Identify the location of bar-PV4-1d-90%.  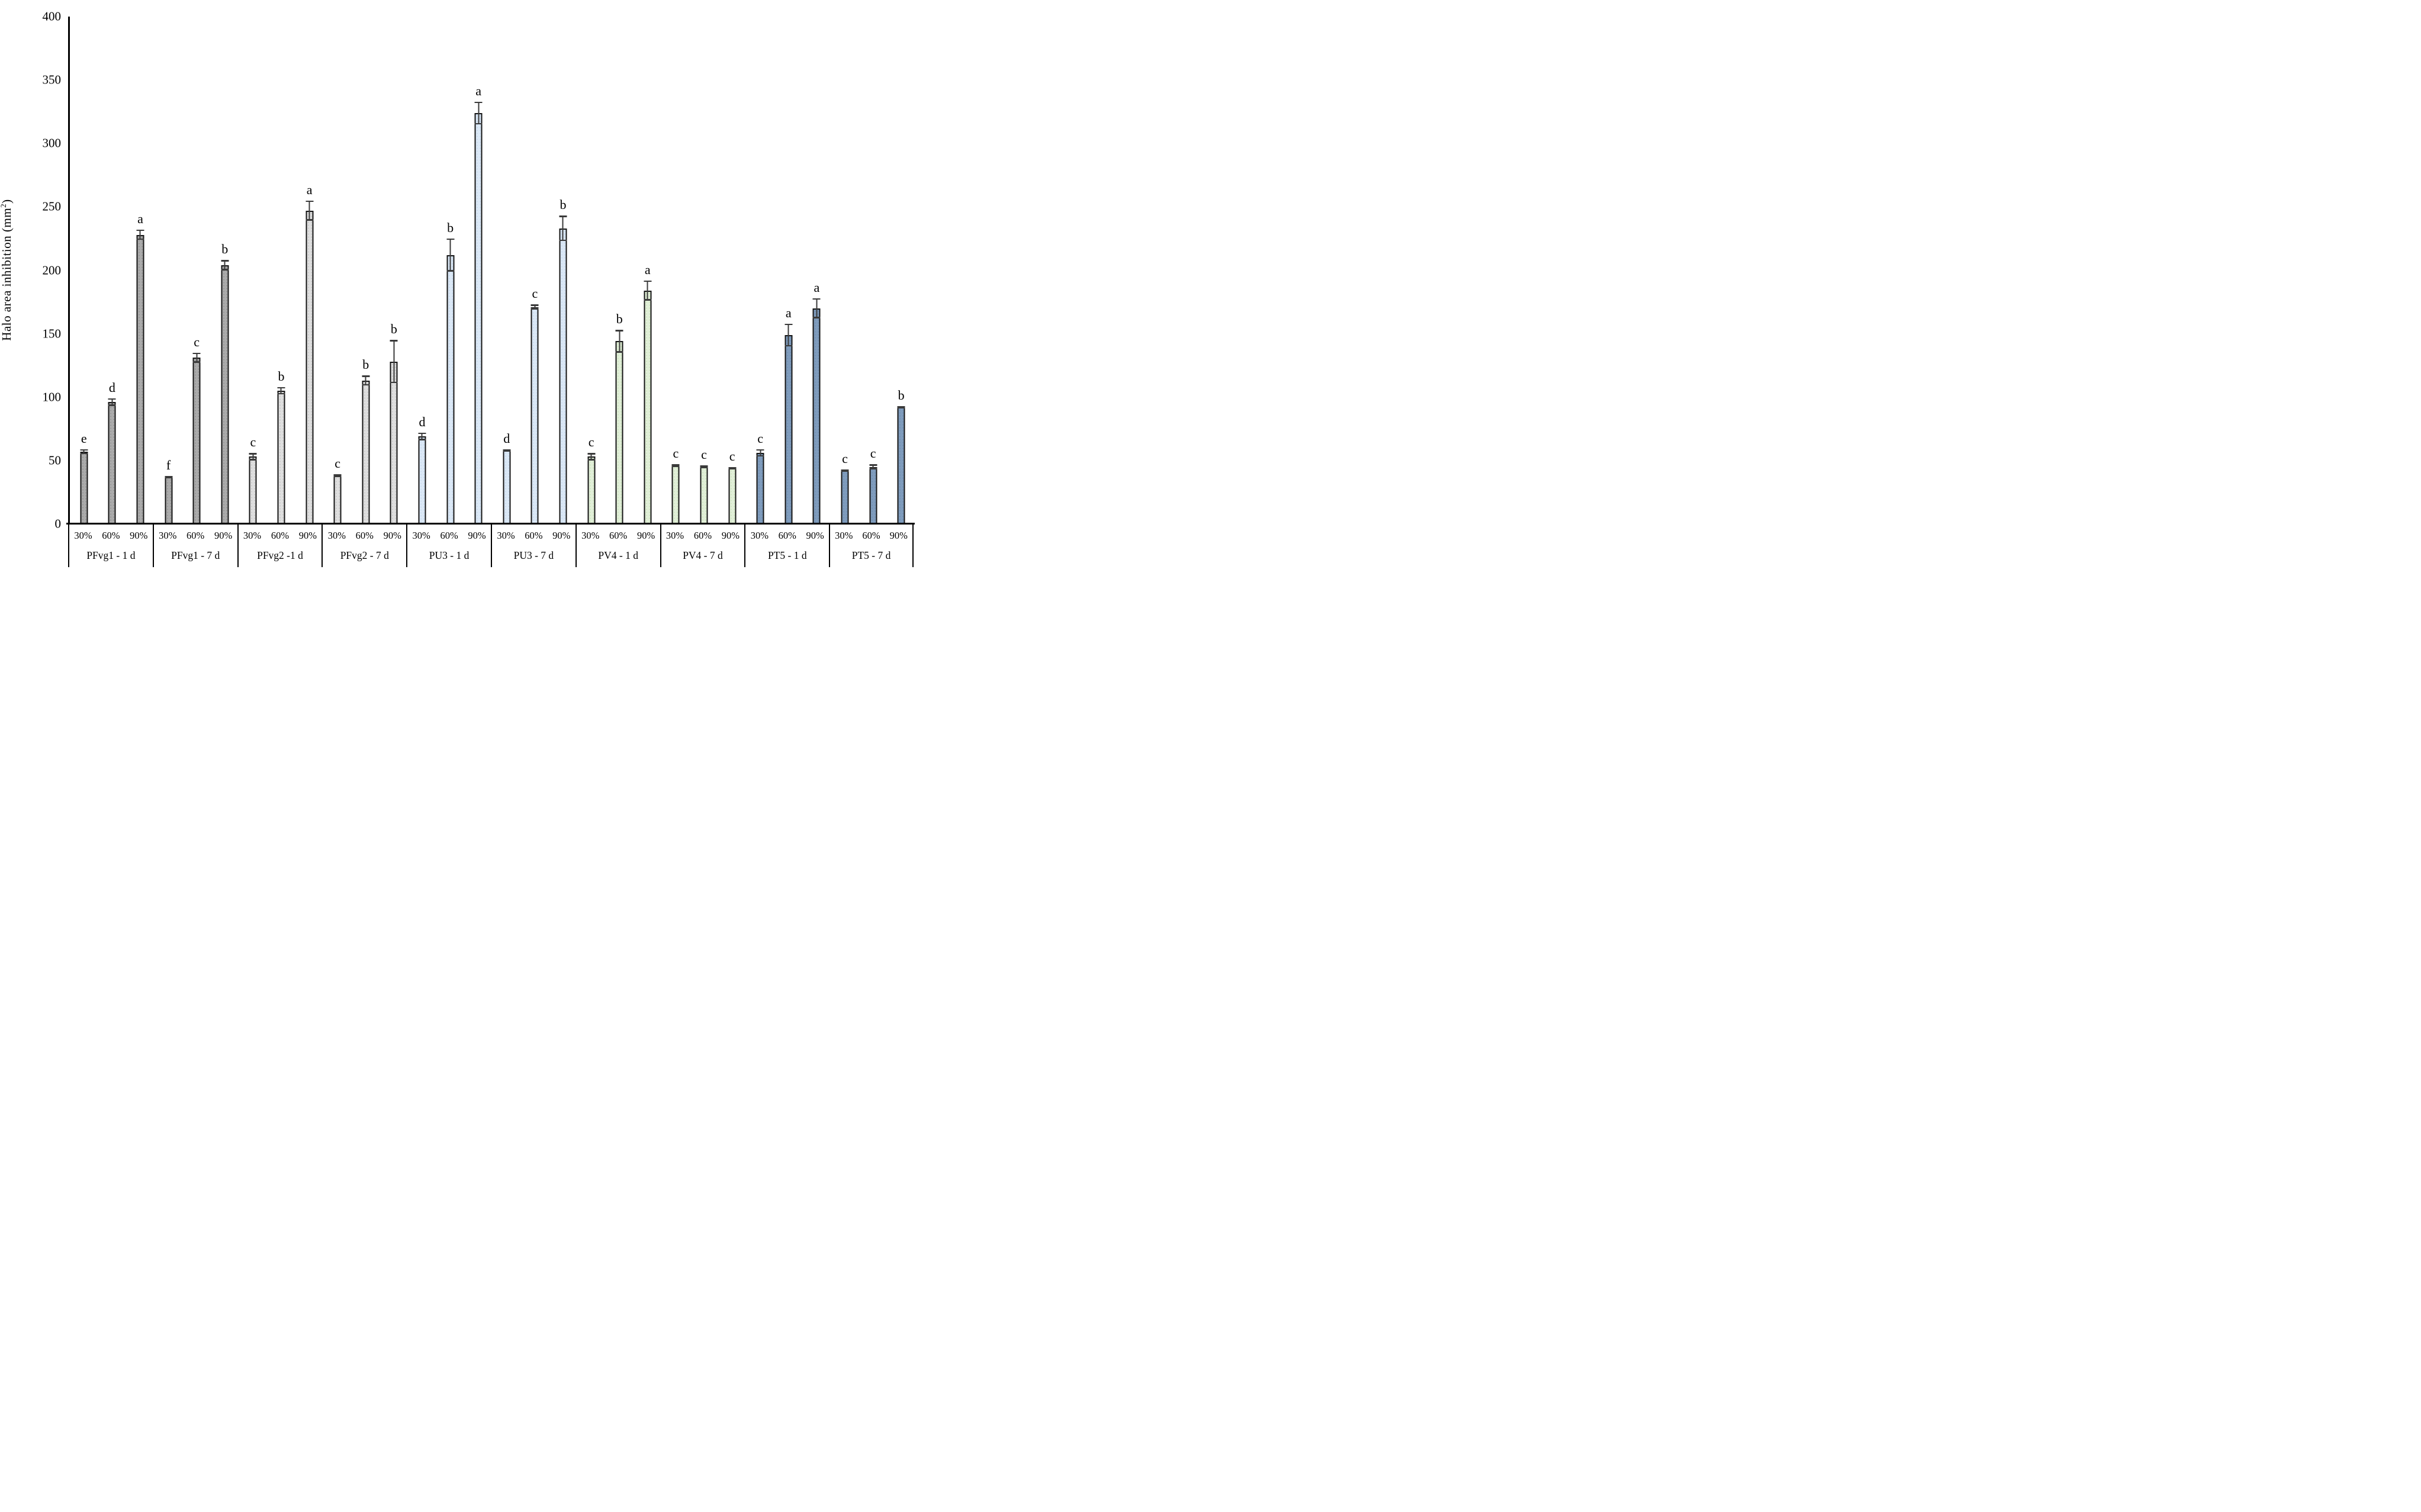
(648, 407).